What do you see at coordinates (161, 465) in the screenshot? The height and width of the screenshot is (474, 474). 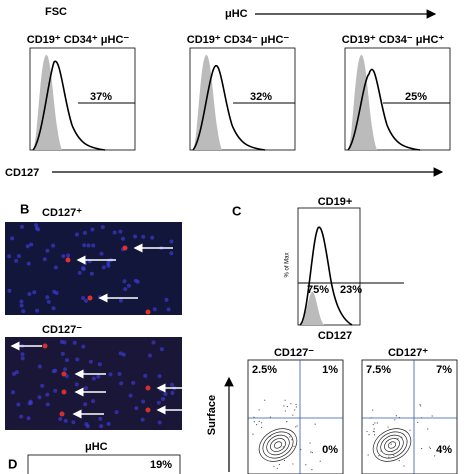 I see `percent-label: 19%` at bounding box center [161, 465].